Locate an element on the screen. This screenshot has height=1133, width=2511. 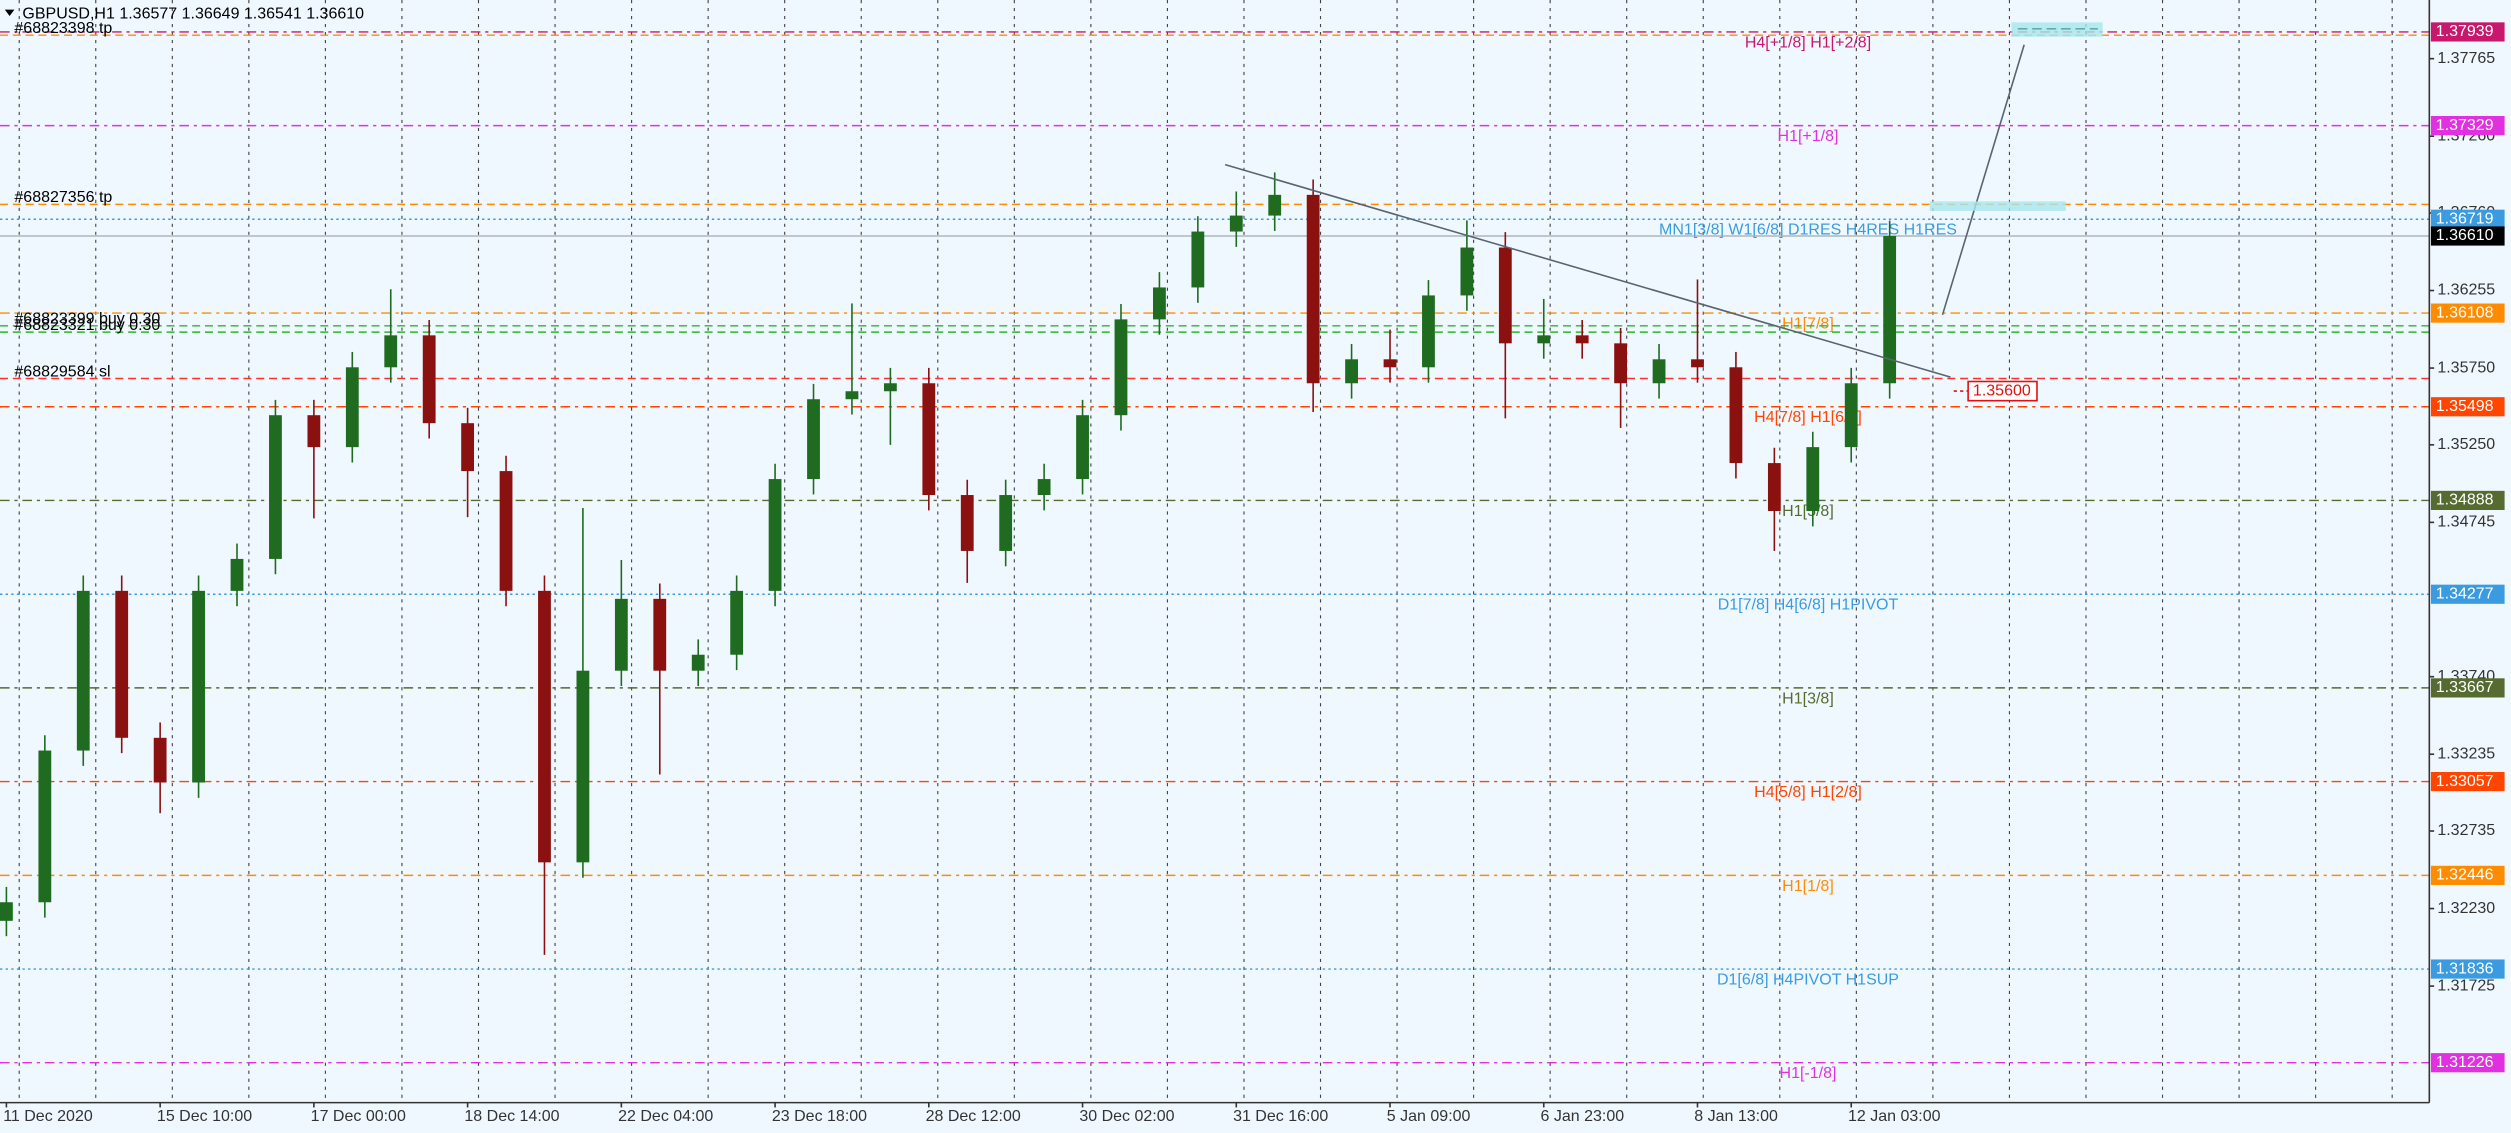
x-tick-label: 6 Jan 23:00 is located at coordinates (1583, 1116).